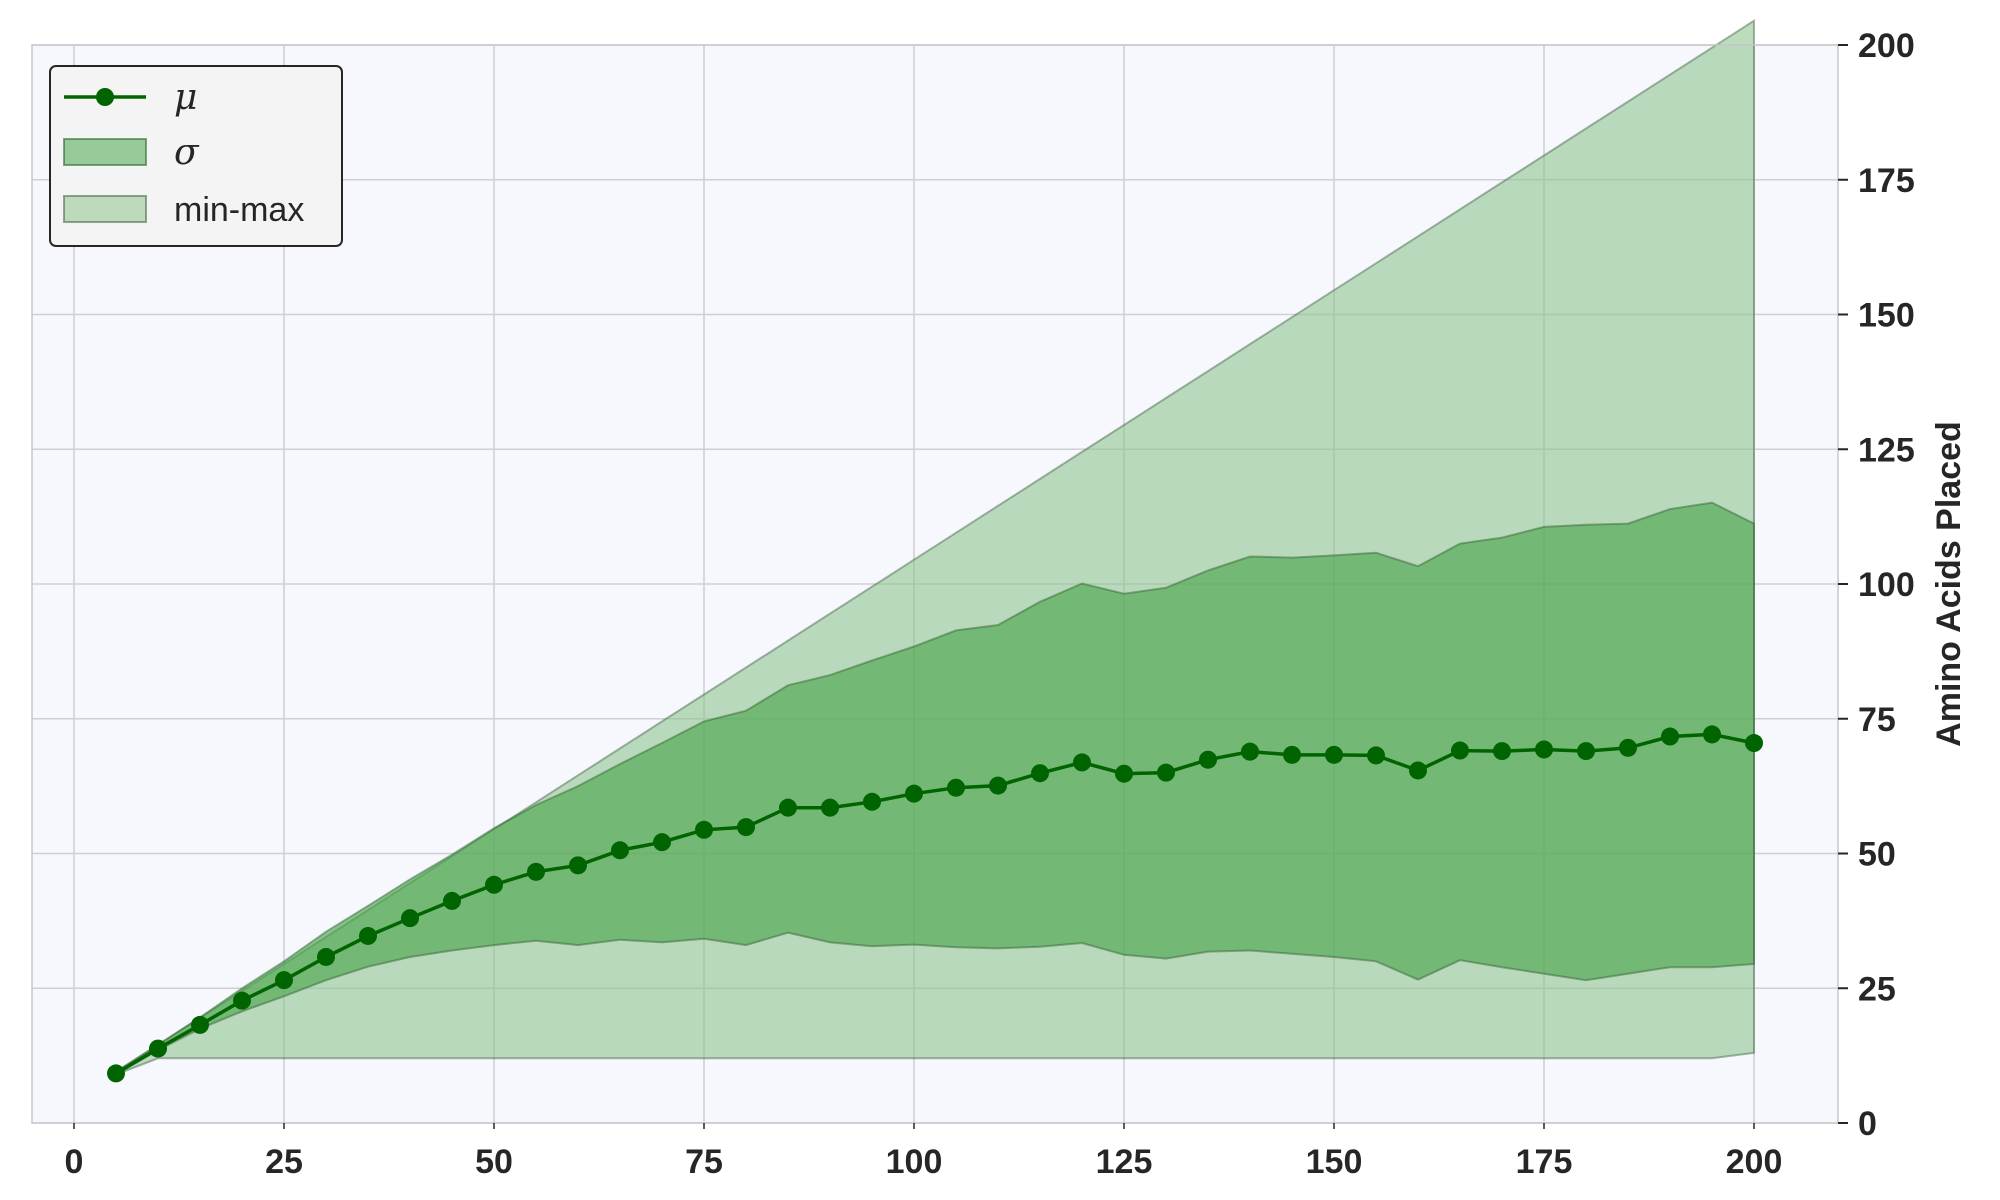  Describe the element at coordinates (105, 152) in the screenshot. I see `legend-swatch-sigma` at that location.